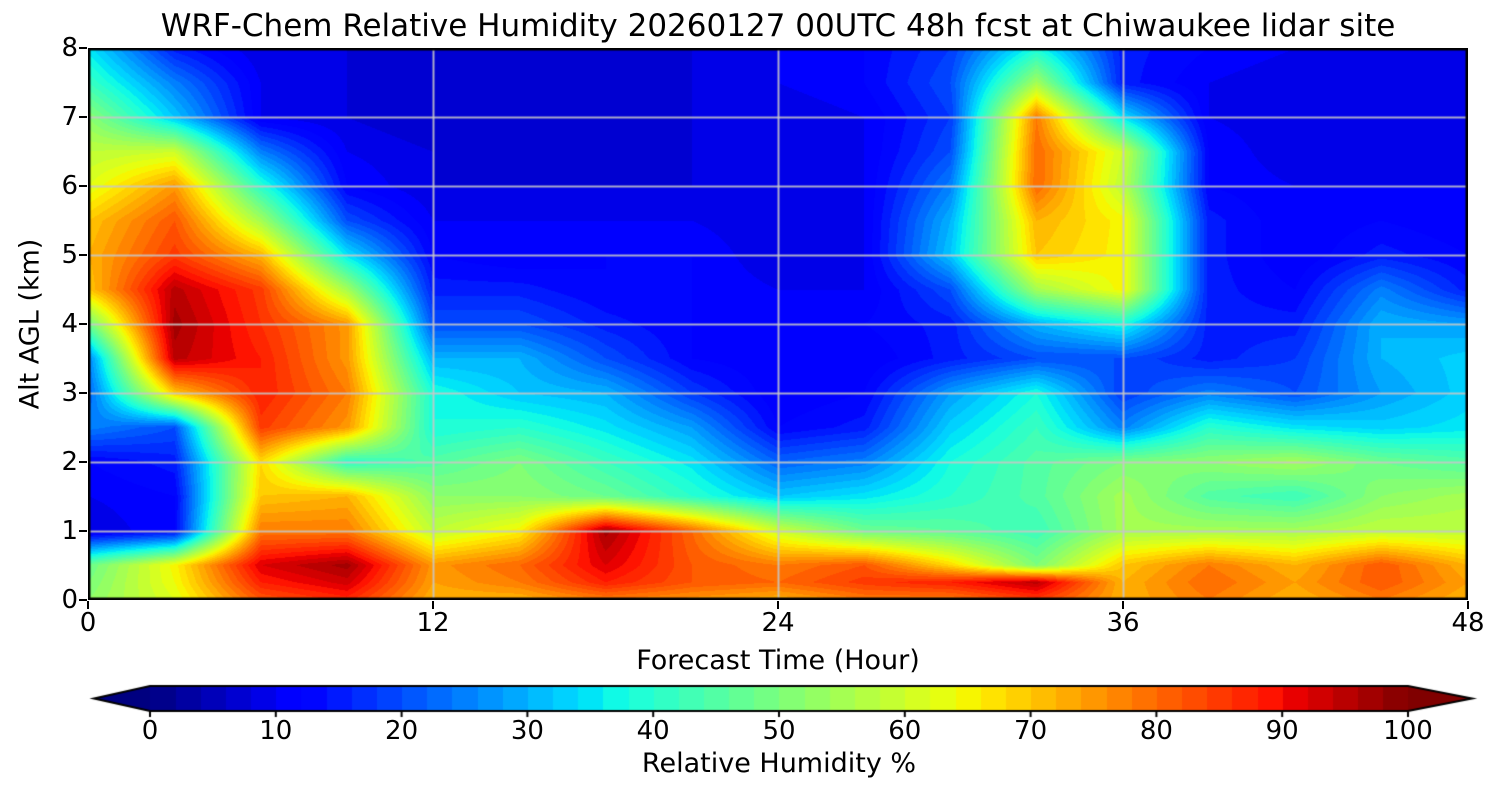 The width and height of the screenshot is (1500, 800). What do you see at coordinates (69, 255) in the screenshot?
I see `y-tick-label: 5` at bounding box center [69, 255].